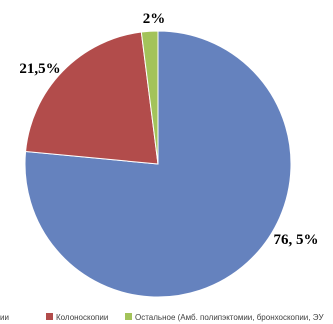 This screenshot has width=333, height=324. Describe the element at coordinates (82, 317) in the screenshot. I see `legend-label-colonoscopy: Колоноскопии` at that location.